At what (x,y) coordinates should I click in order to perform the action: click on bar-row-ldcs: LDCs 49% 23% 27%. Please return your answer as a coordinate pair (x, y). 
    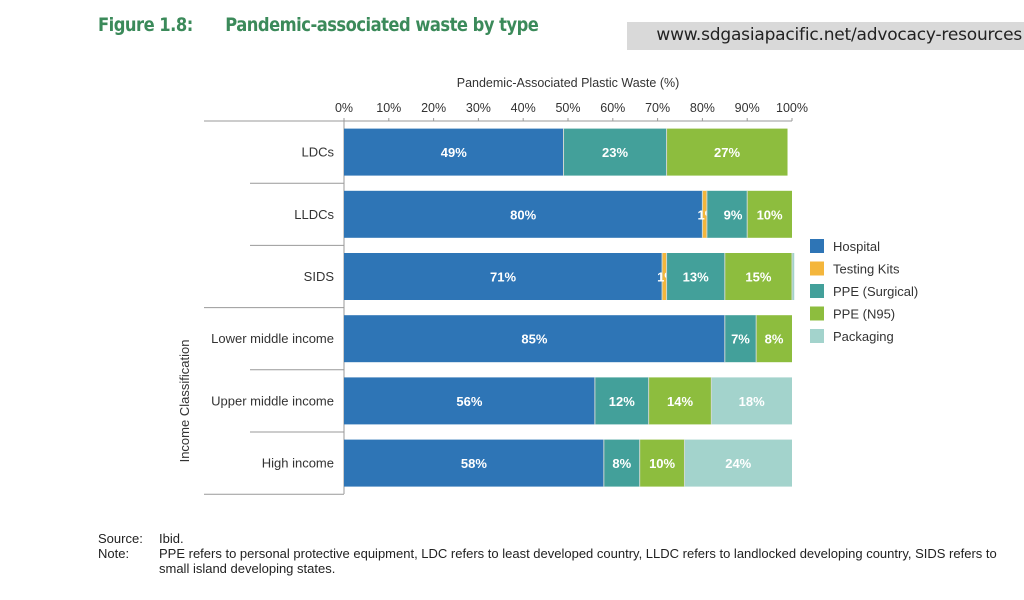
    Looking at the image, I should click on (519, 156).